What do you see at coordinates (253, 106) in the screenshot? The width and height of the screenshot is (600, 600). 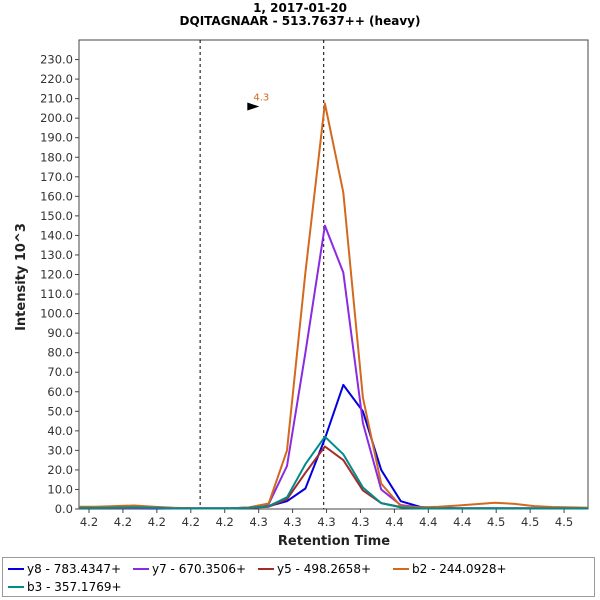 I see `peak-marker-icon` at bounding box center [253, 106].